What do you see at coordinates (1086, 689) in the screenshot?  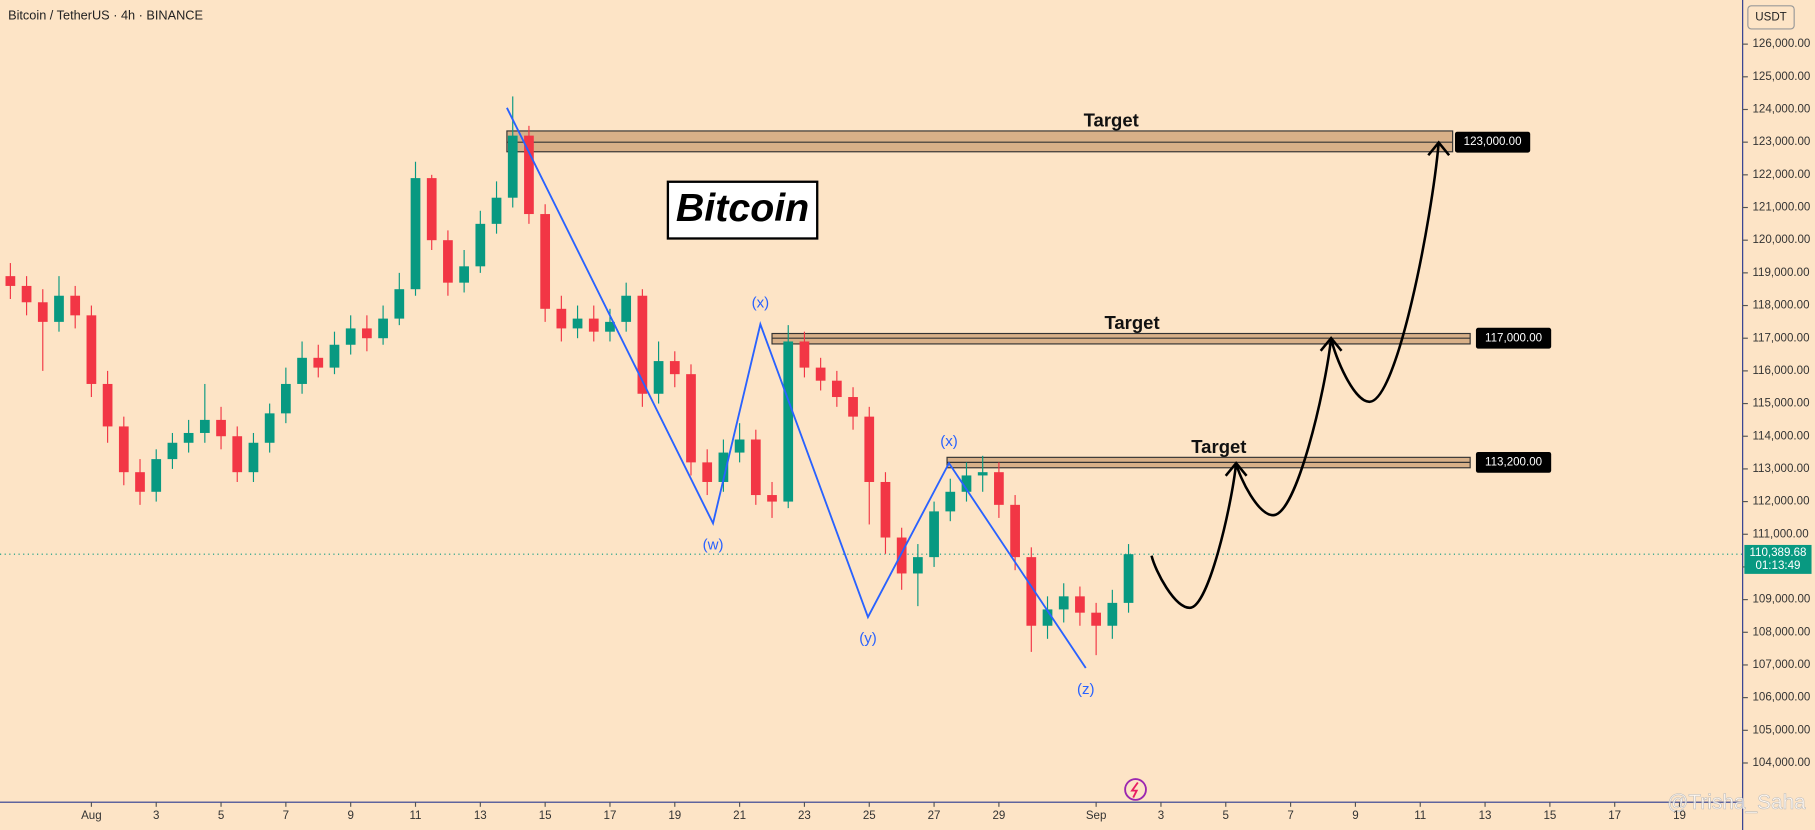 I see `wave-label: (z)` at bounding box center [1086, 689].